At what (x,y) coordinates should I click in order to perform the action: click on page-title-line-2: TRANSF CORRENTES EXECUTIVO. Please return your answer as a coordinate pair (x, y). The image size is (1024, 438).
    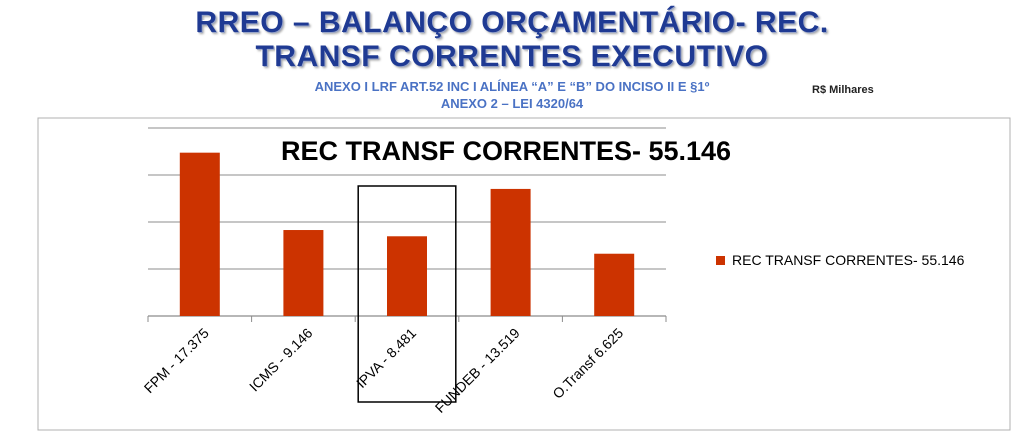
    Looking at the image, I should click on (512, 56).